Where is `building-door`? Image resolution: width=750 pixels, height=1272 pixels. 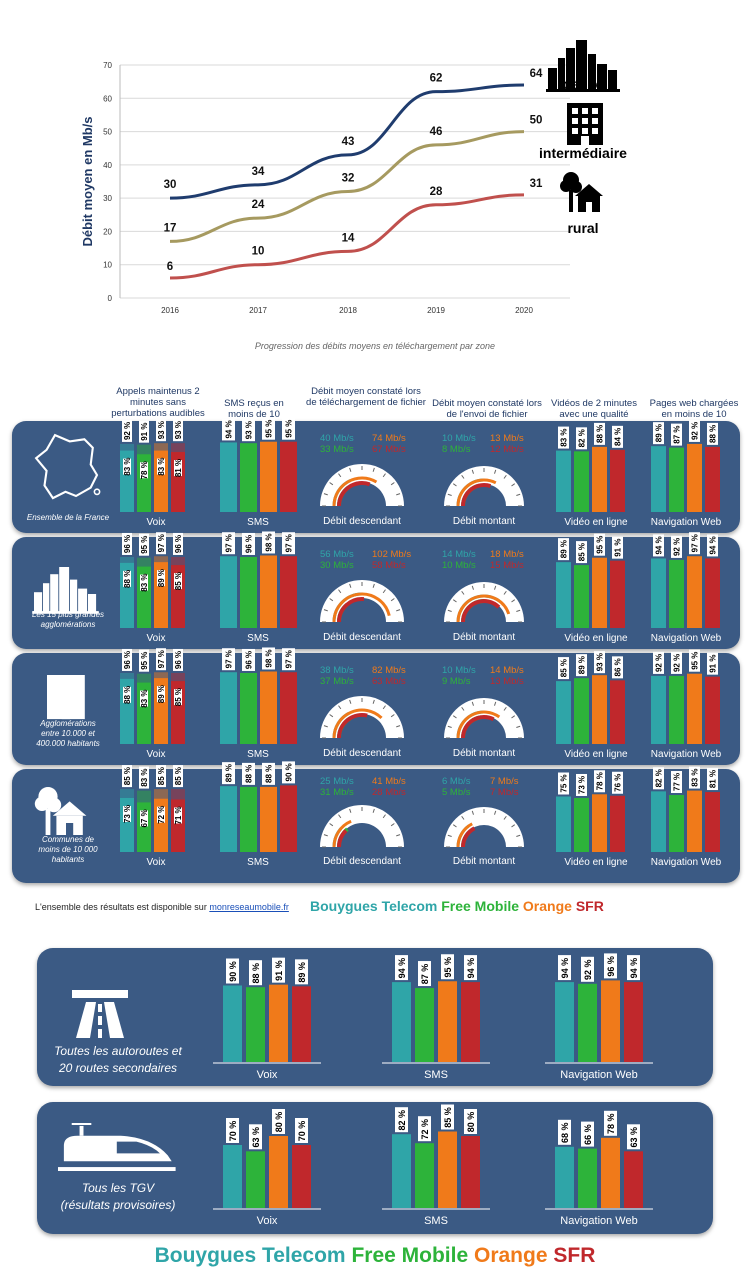
building-door is located at coordinates (66, 714).